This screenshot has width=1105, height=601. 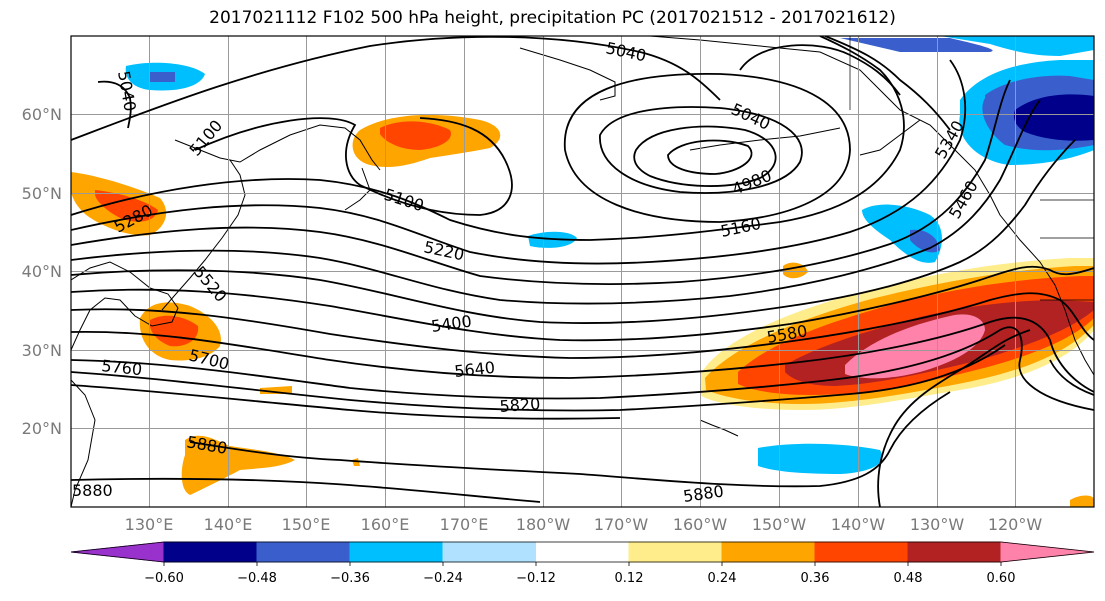 What do you see at coordinates (443, 578) in the screenshot?
I see `colorbar-tick-label: −0.24` at bounding box center [443, 578].